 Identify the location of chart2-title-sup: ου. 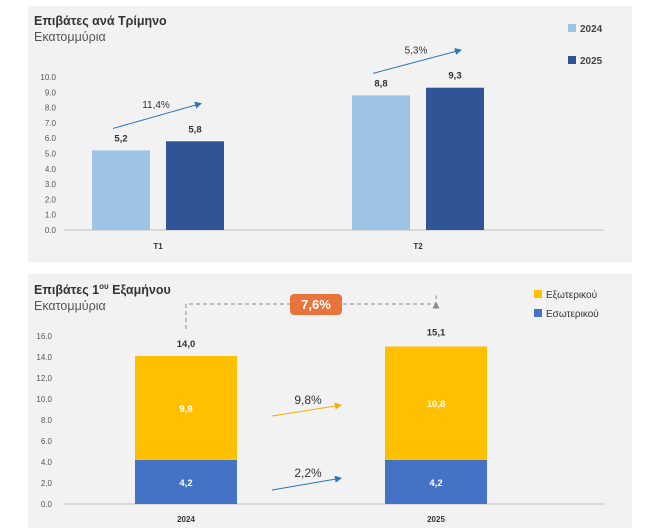
(104, 286).